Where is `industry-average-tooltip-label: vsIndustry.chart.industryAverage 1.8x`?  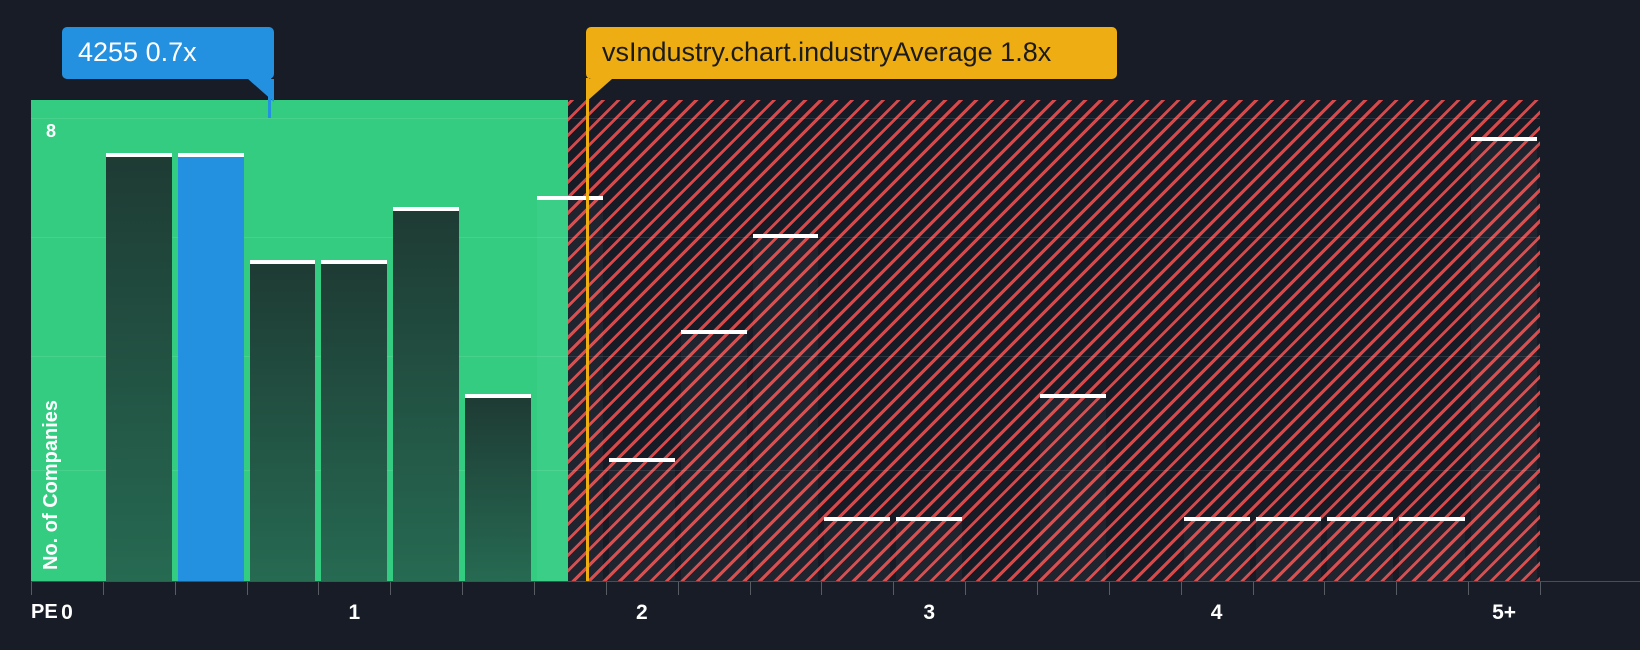 industry-average-tooltip-label: vsIndustry.chart.industryAverage 1.8x is located at coordinates (827, 52).